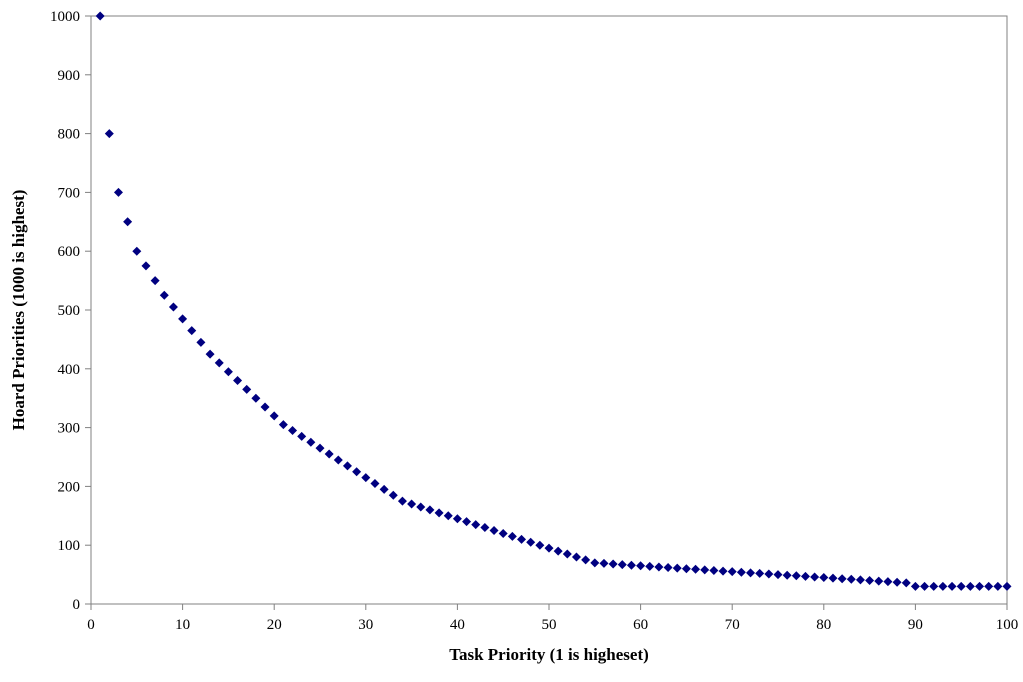 The image size is (1023, 682). I want to click on x-tick-label: 30, so click(365, 625).